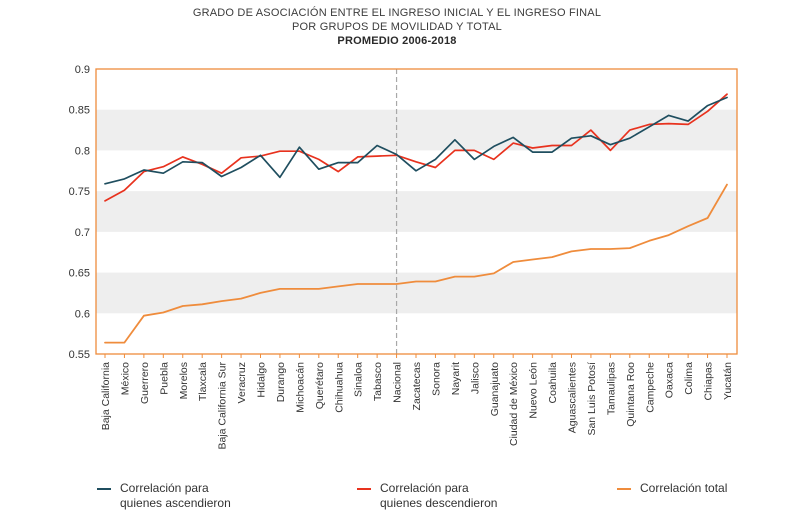 Image resolution: width=794 pixels, height=517 pixels. What do you see at coordinates (439, 503) in the screenshot?
I see `legend-label-desc-2: quienes descendieron` at bounding box center [439, 503].